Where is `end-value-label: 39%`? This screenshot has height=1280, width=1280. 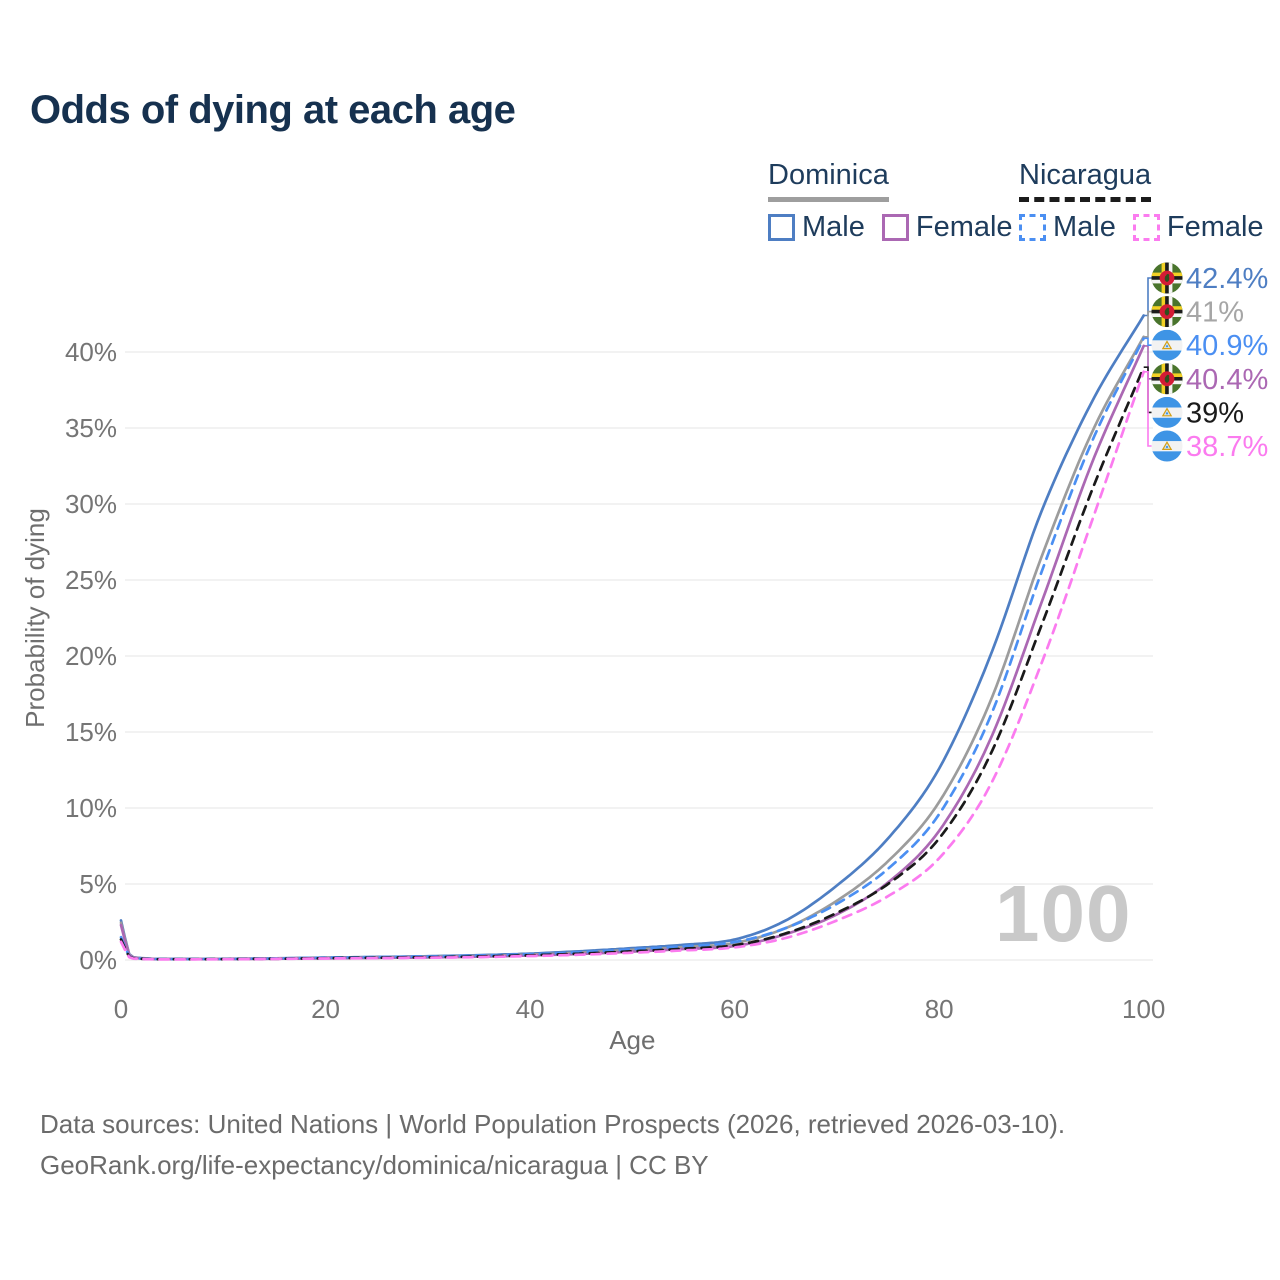
end-value-label: 39% is located at coordinates (1215, 413).